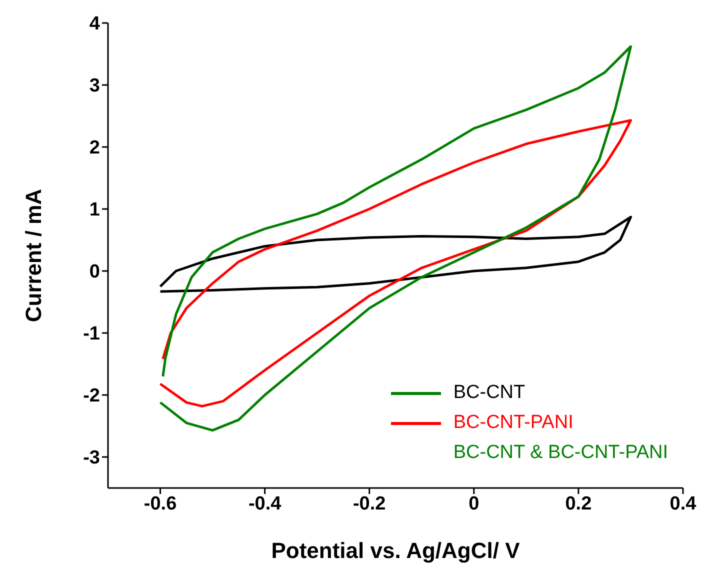 The width and height of the screenshot is (715, 587). What do you see at coordinates (94, 24) in the screenshot?
I see `y-tick-label: 4` at bounding box center [94, 24].